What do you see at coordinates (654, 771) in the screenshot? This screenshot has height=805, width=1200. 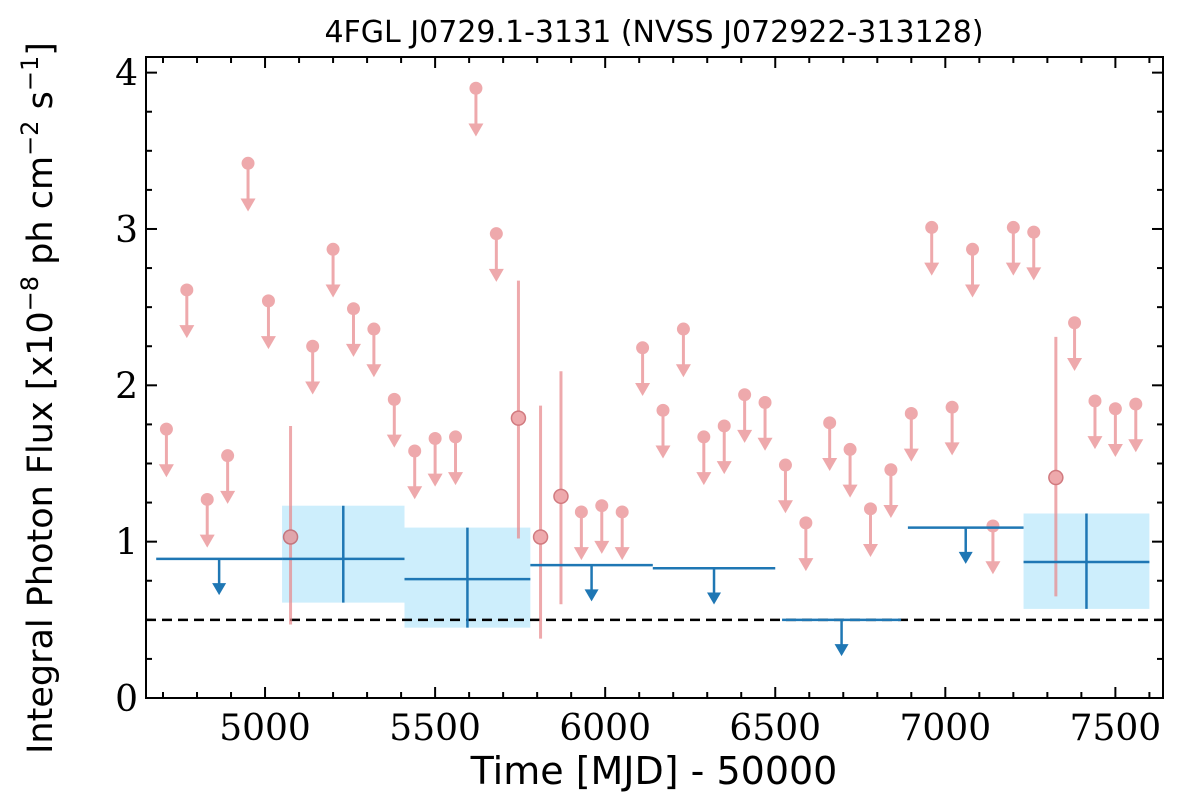 I see `x-axis-label: Time [MJD] - 50000` at bounding box center [654, 771].